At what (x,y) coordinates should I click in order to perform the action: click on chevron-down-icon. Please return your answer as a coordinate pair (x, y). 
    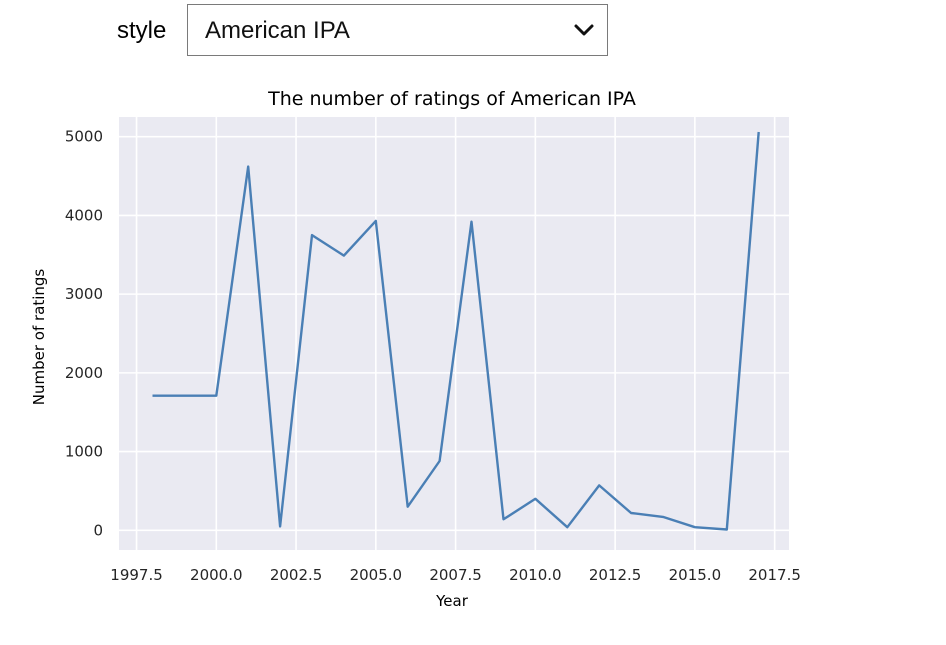
    Looking at the image, I should click on (584, 30).